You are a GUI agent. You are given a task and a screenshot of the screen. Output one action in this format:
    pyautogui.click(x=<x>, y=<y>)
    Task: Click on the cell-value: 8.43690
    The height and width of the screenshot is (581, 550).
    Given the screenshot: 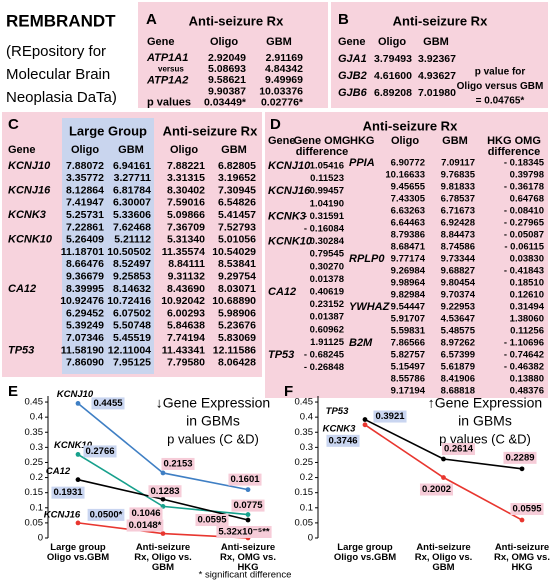 What is the action you would take?
    pyautogui.click(x=186, y=289)
    